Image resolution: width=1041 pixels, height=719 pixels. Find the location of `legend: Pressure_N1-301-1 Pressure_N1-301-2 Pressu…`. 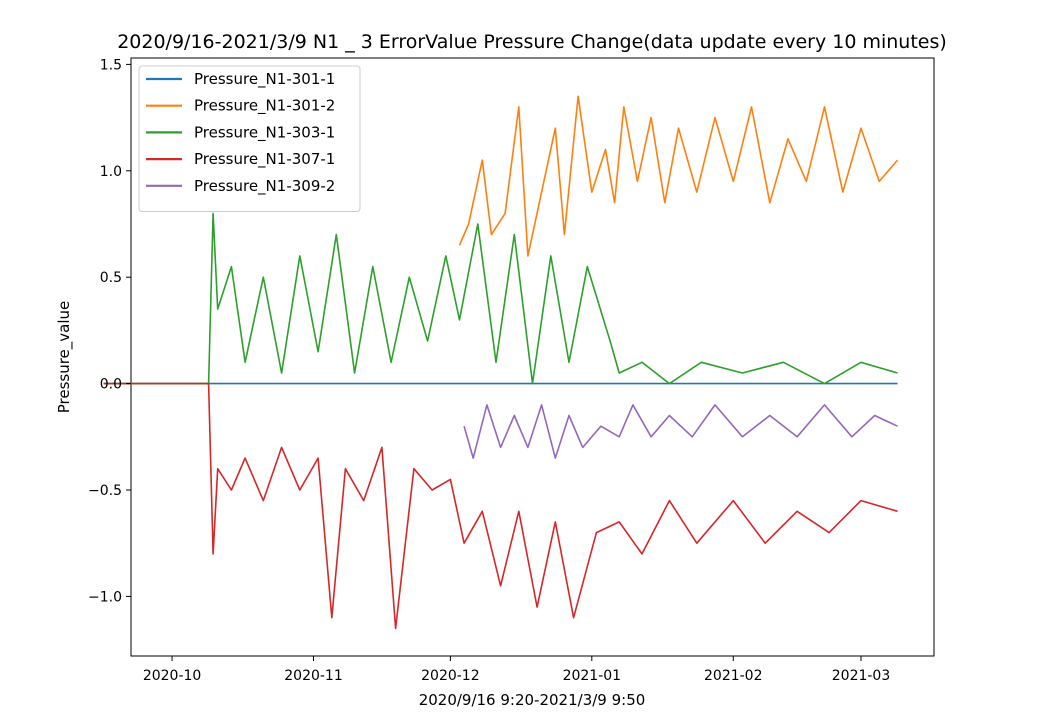

legend: Pressure_N1-301-1 Pressure_N1-301-2 Pressu… is located at coordinates (249, 138).